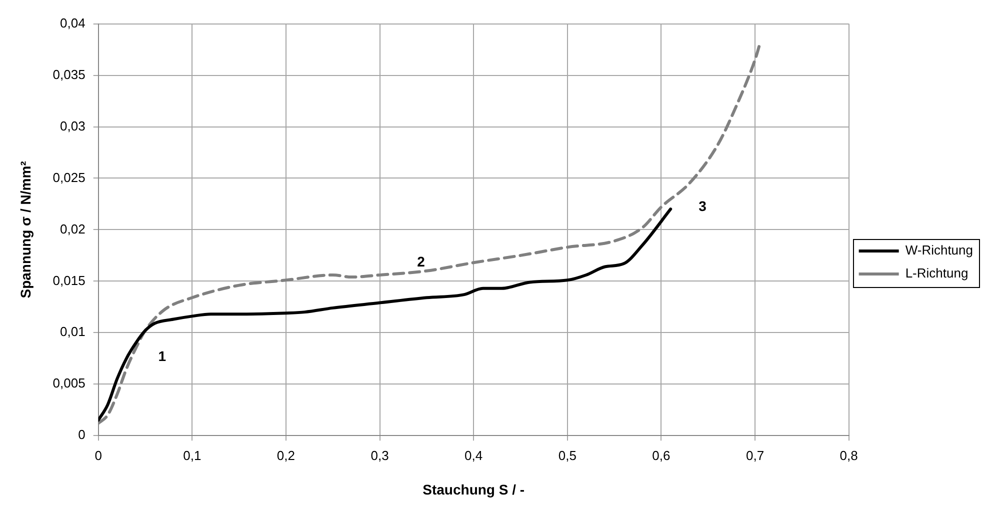 The image size is (999, 517). Describe the element at coordinates (421, 262) in the screenshot. I see `annotation: 2` at that location.